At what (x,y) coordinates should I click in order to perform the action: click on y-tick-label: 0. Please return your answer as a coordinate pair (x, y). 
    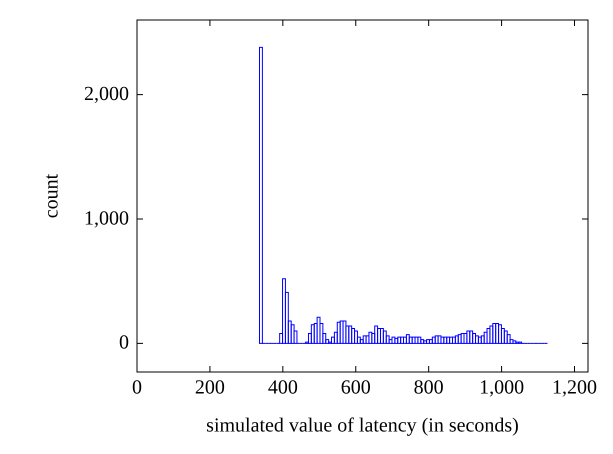
    Looking at the image, I should click on (124, 343).